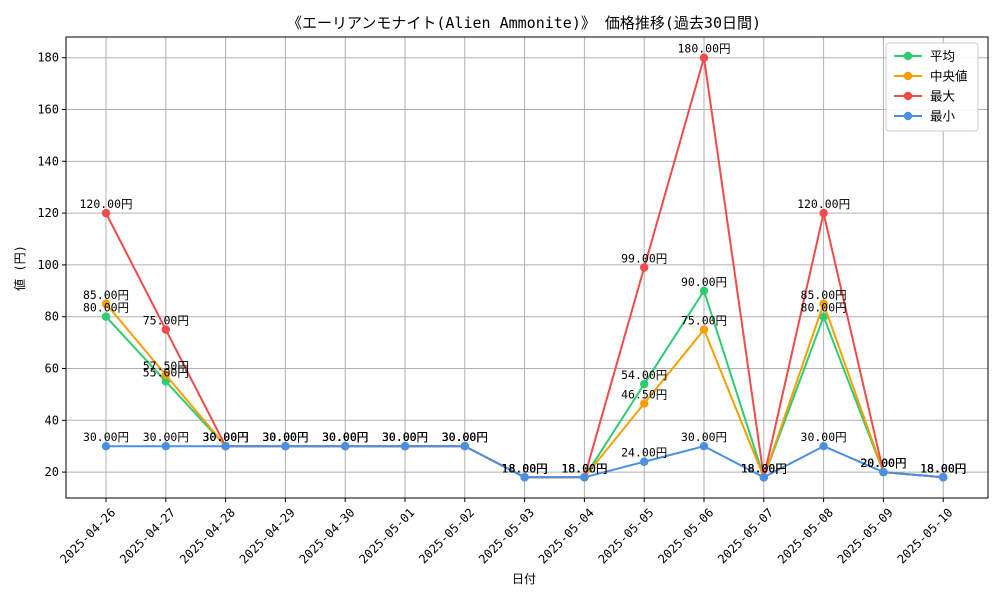  What do you see at coordinates (48, 161) in the screenshot?
I see `y-tick-label: 140` at bounding box center [48, 161].